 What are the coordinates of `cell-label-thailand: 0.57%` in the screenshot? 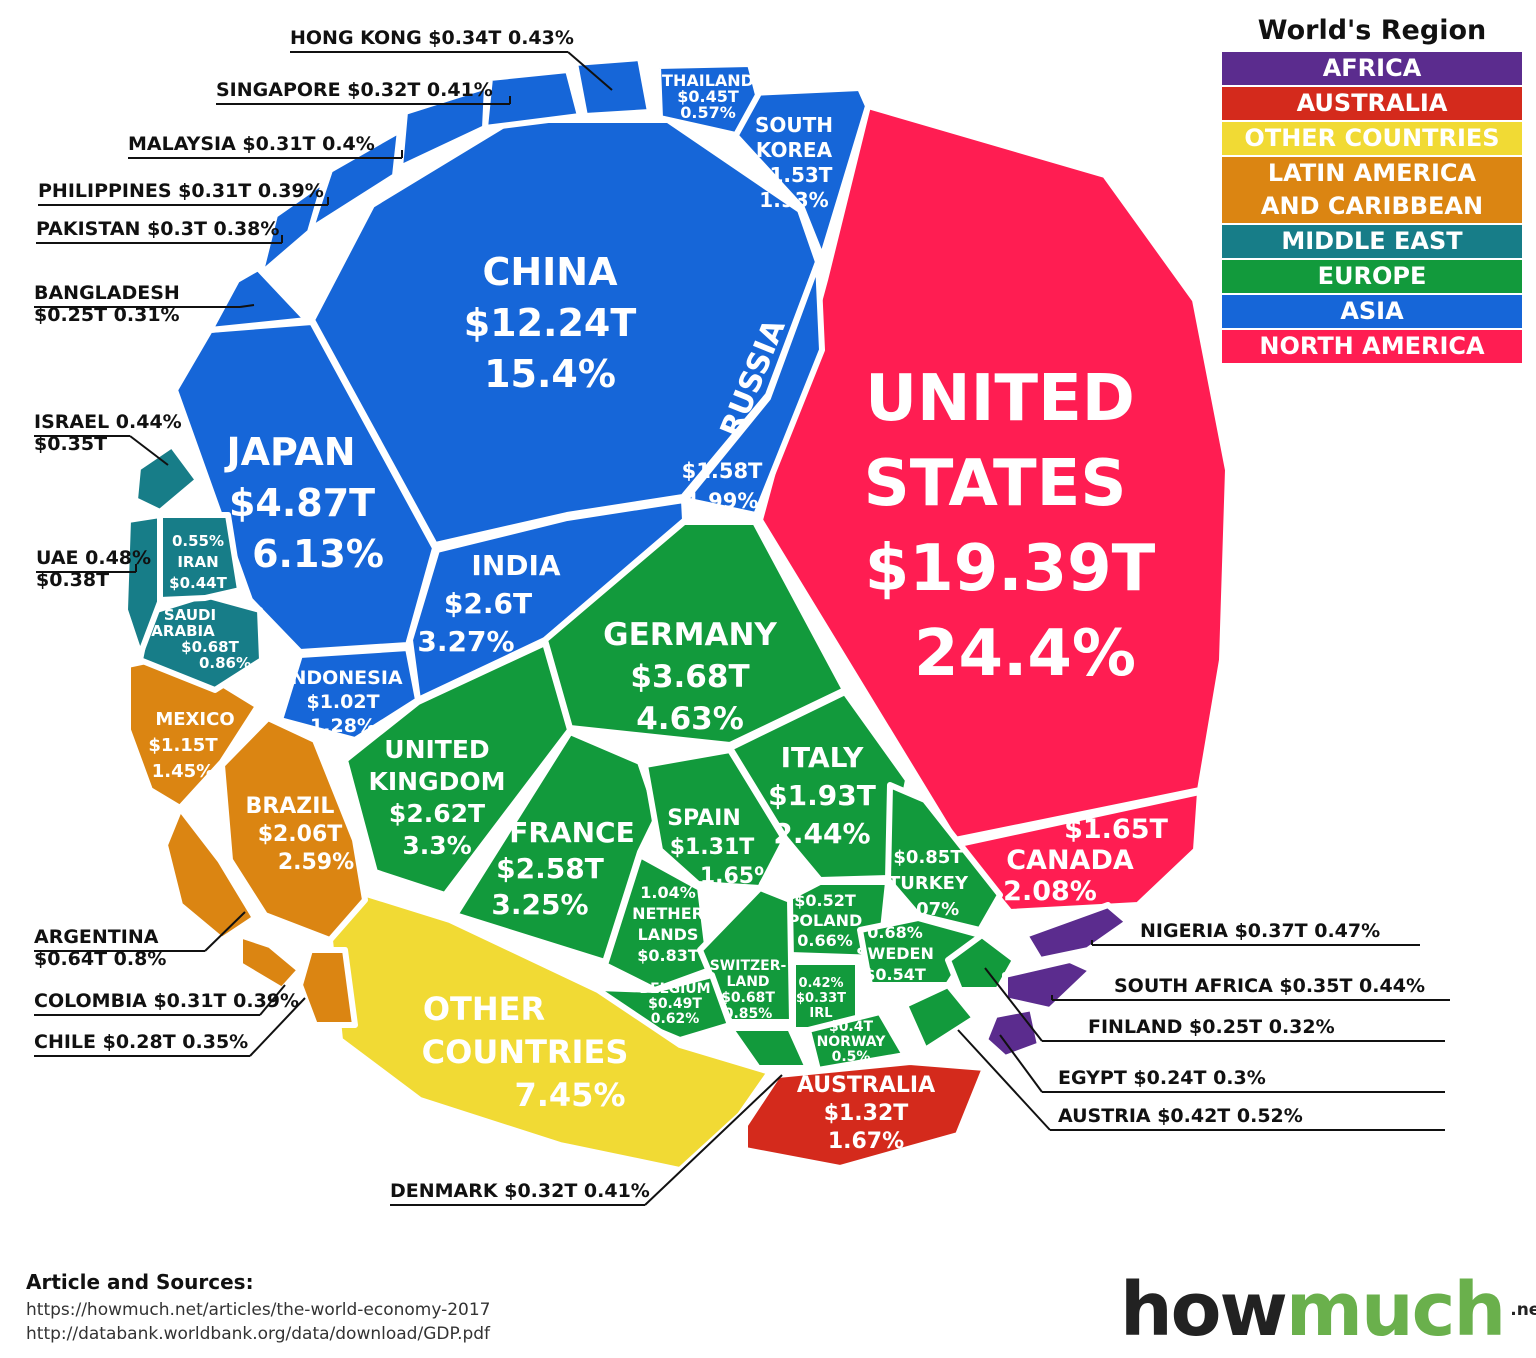 It's located at (708, 112).